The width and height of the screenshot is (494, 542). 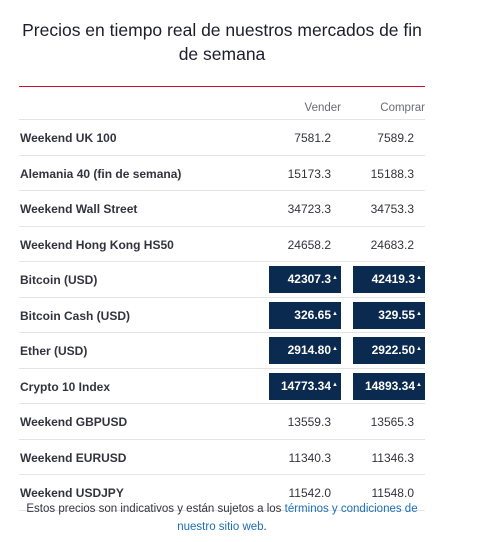 What do you see at coordinates (72, 493) in the screenshot?
I see `market-name: Weekend USDJPY` at bounding box center [72, 493].